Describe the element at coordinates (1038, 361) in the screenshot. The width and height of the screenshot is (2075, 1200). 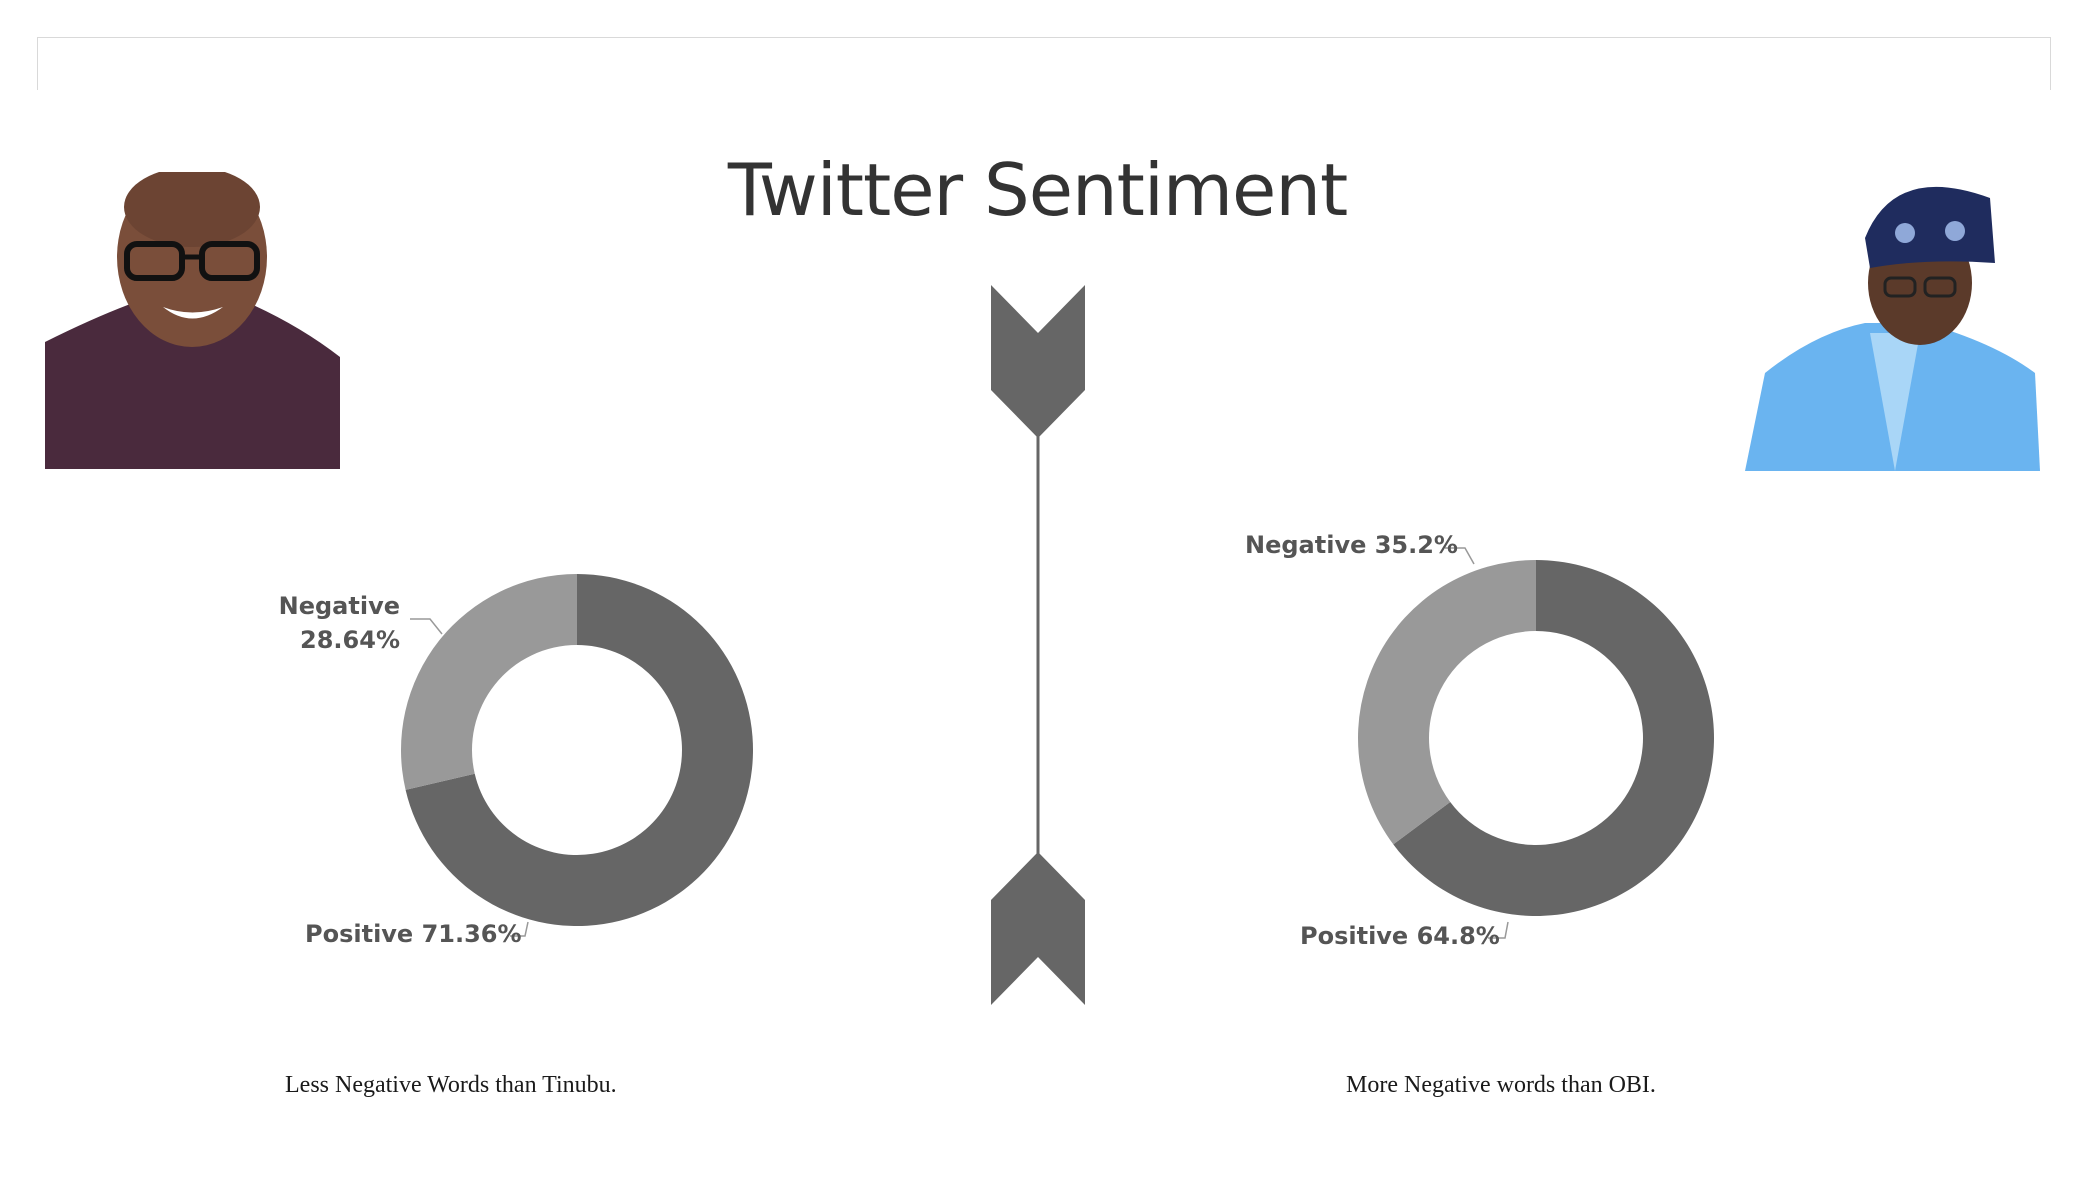
I see `top-chevron-icon` at that location.